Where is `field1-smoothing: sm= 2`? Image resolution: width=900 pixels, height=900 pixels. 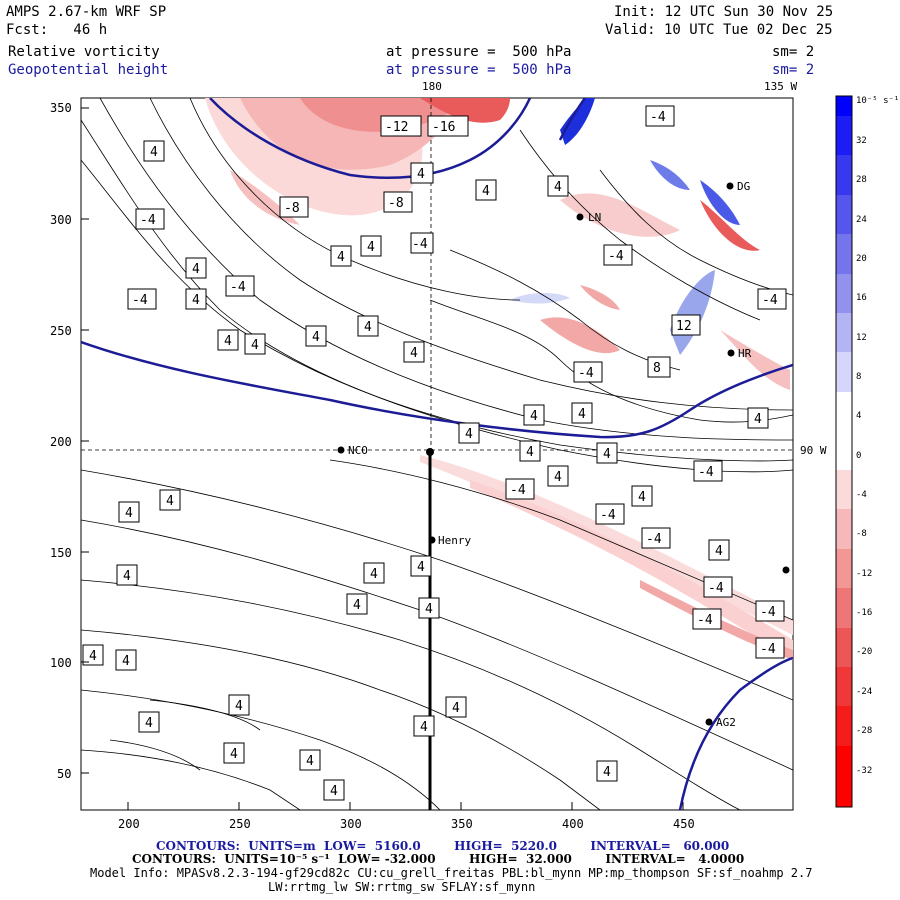 field1-smoothing: sm= 2 is located at coordinates (793, 52).